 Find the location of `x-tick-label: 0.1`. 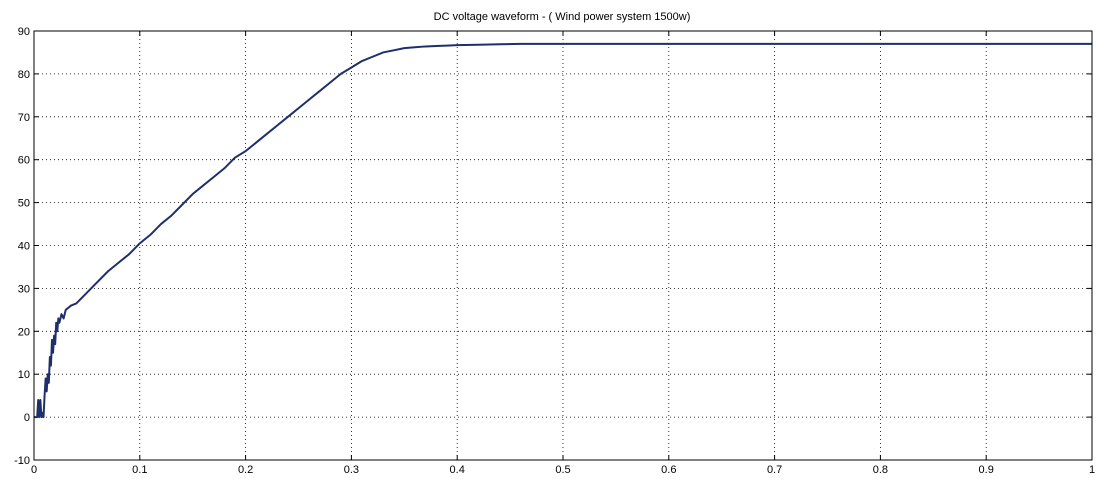

x-tick-label: 0.1 is located at coordinates (139, 470).